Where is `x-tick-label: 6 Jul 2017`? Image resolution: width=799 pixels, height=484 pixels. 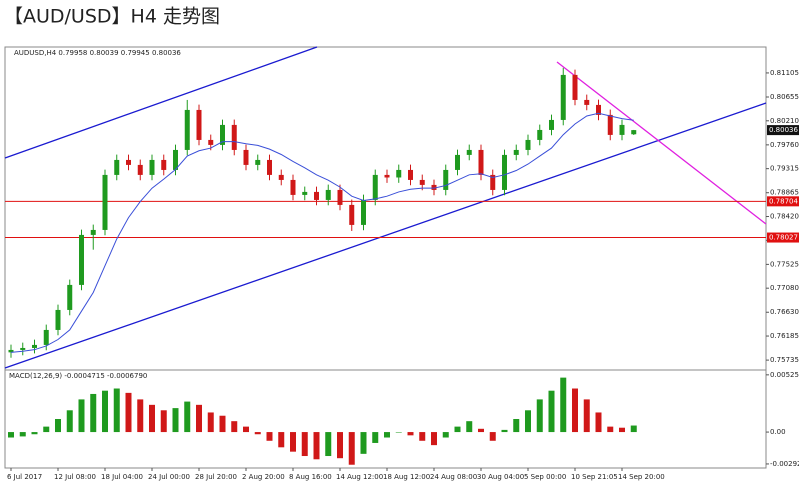
x-tick-label: 6 Jul 2017 is located at coordinates (24, 477).